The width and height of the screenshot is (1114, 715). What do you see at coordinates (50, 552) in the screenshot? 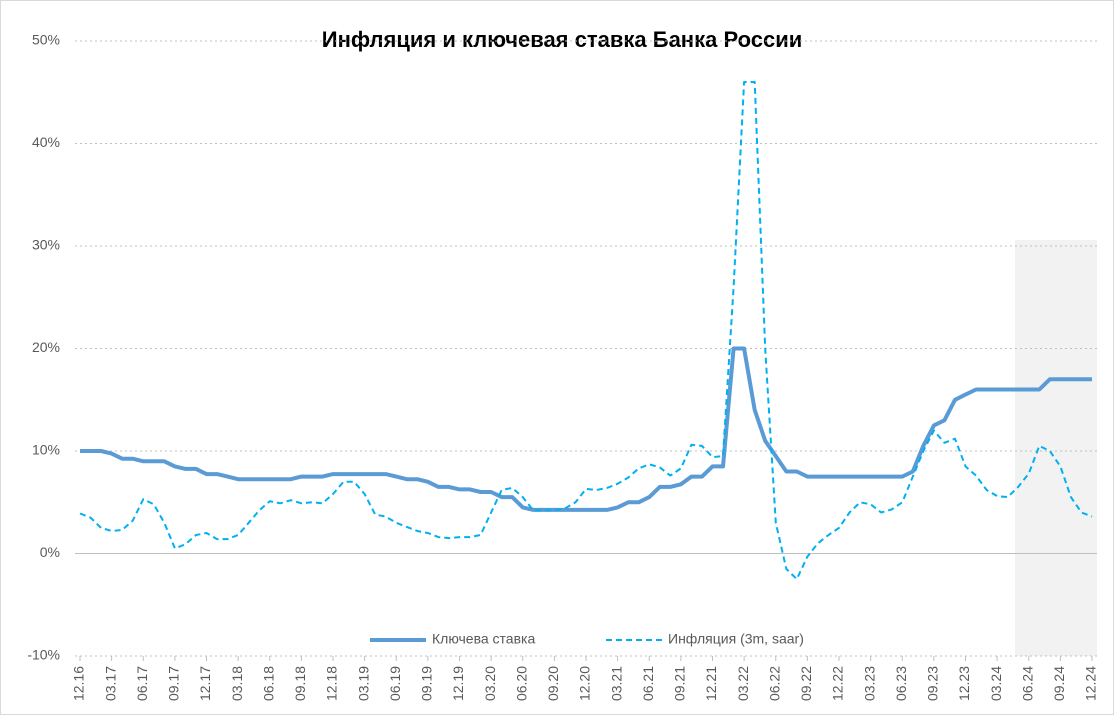
I see `y-tick-label: 0%` at bounding box center [50, 552].